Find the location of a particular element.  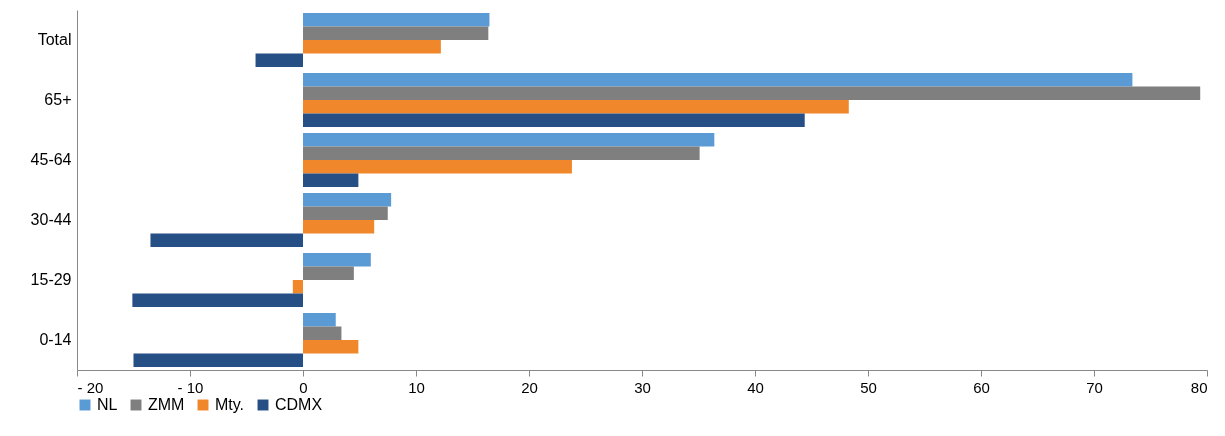

x-tick-label: 30 is located at coordinates (642, 387).